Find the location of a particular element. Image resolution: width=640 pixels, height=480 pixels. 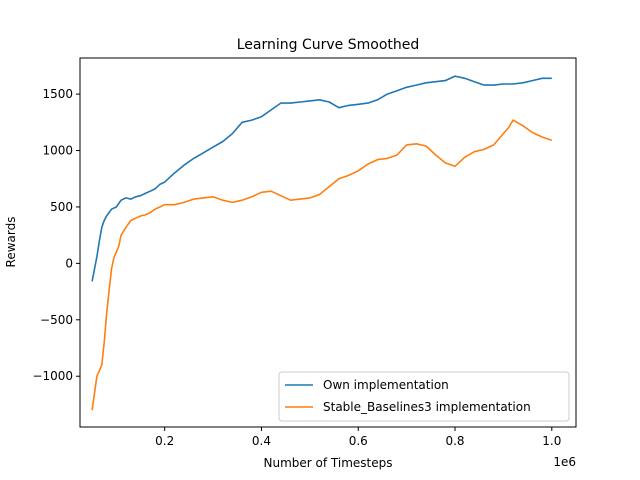

x-tick-label: 0.6 is located at coordinates (358, 441).